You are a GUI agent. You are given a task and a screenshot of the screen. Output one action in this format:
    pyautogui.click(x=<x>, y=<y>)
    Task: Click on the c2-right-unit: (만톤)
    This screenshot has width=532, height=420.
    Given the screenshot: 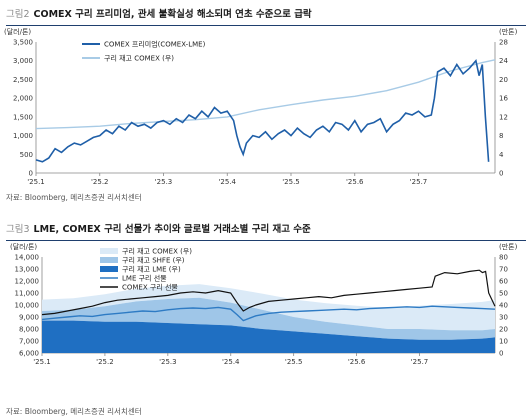 What is the action you would take?
    pyautogui.click(x=508, y=247)
    